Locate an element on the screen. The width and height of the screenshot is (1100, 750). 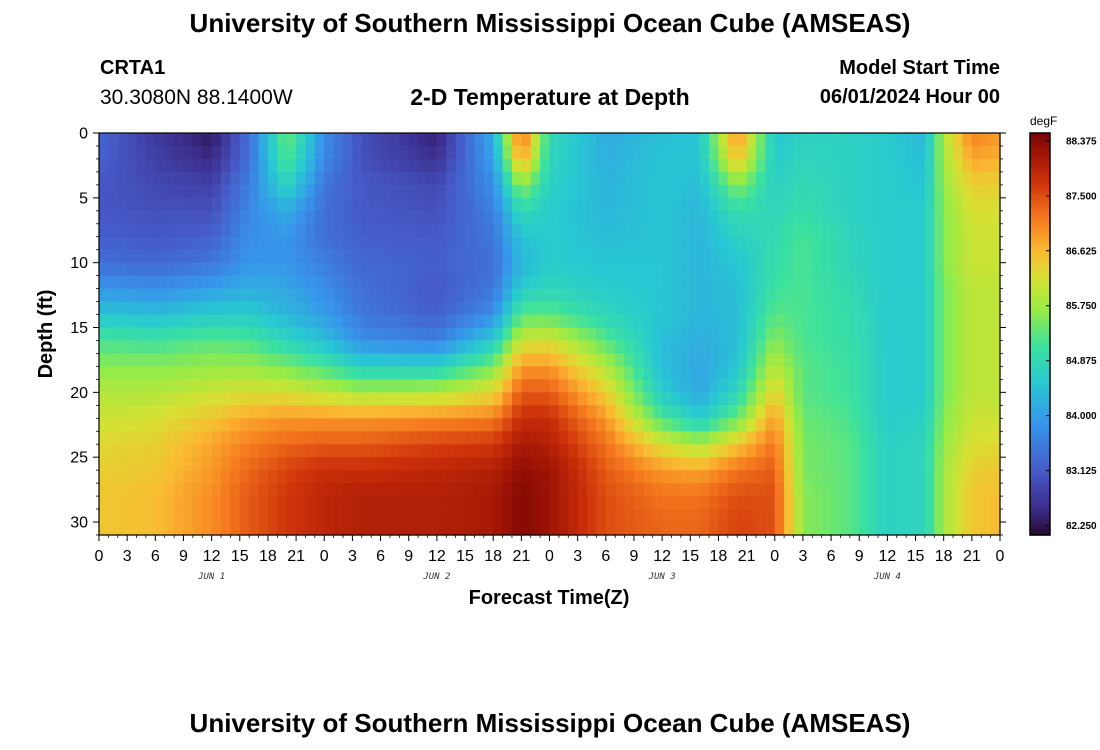
station-id: CRTA1 is located at coordinates (133, 68).